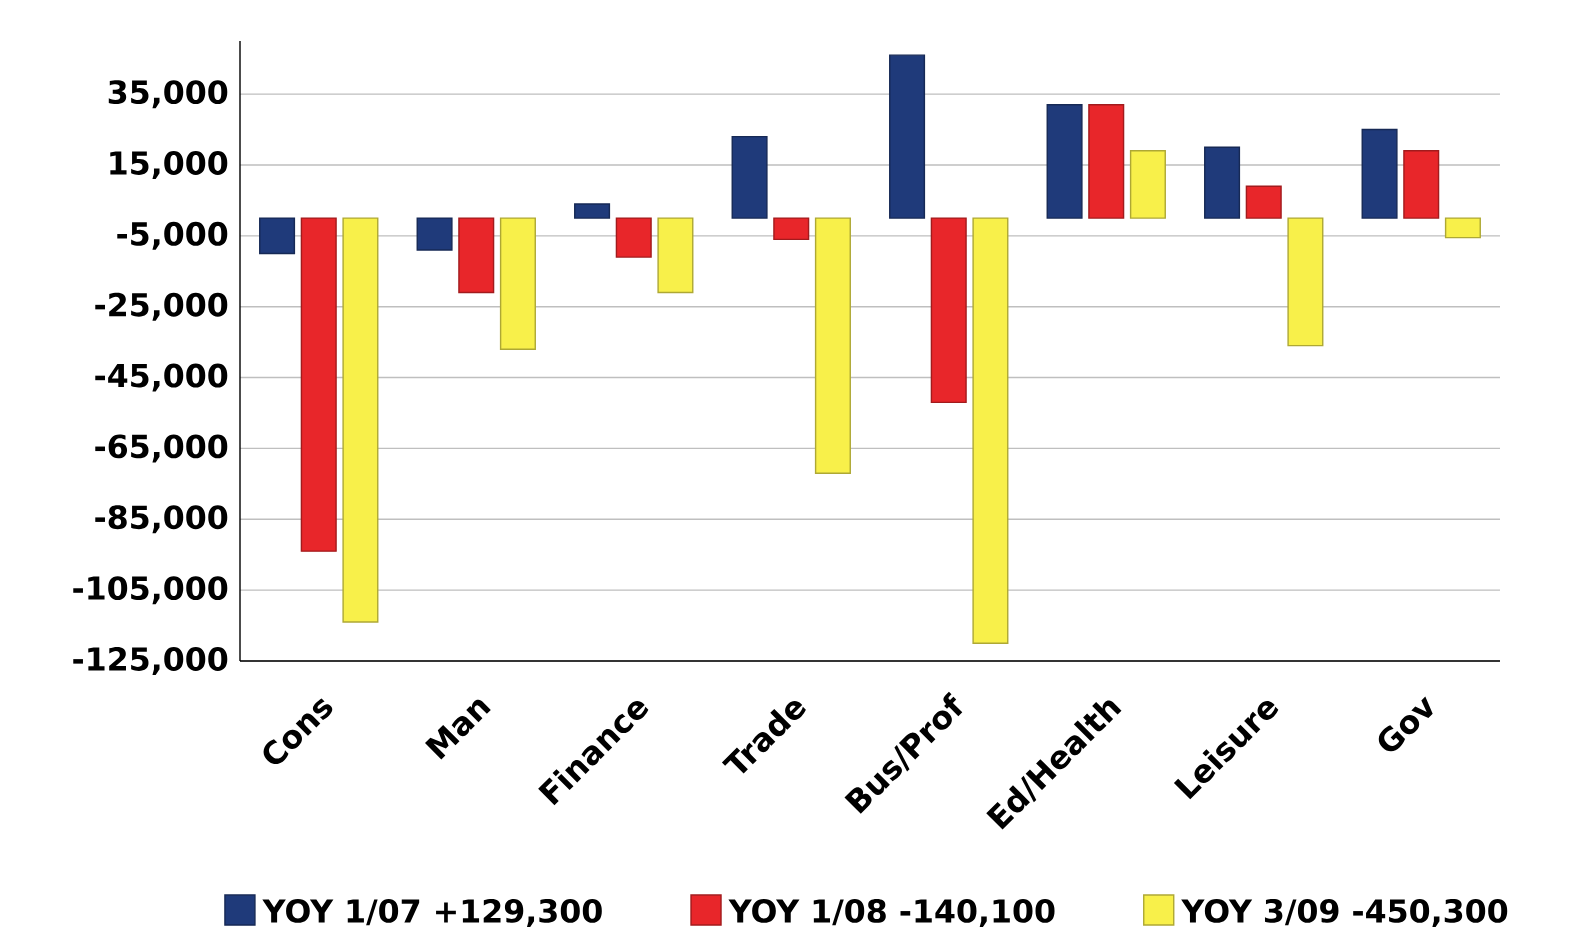 This screenshot has height=951, width=1591. Describe the element at coordinates (1344, 912) in the screenshot. I see `legend-label: YOY 3/09 -450,300` at that location.